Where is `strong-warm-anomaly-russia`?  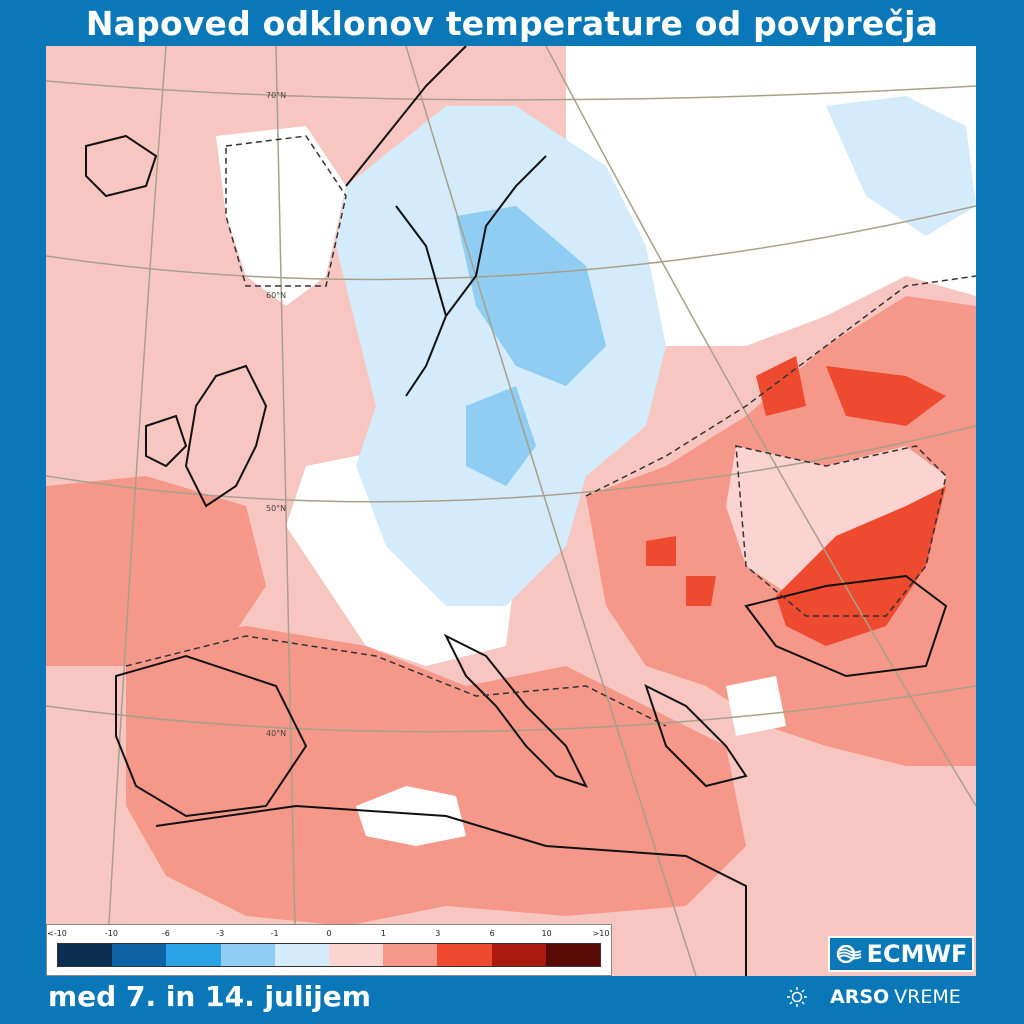
strong-warm-anomaly-russia is located at coordinates (886, 396).